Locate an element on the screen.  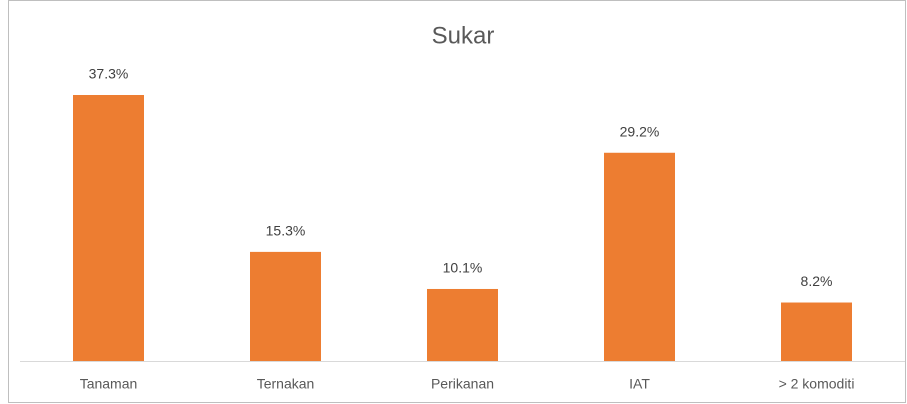
x-tick-label: Tanaman is located at coordinates (109, 384).